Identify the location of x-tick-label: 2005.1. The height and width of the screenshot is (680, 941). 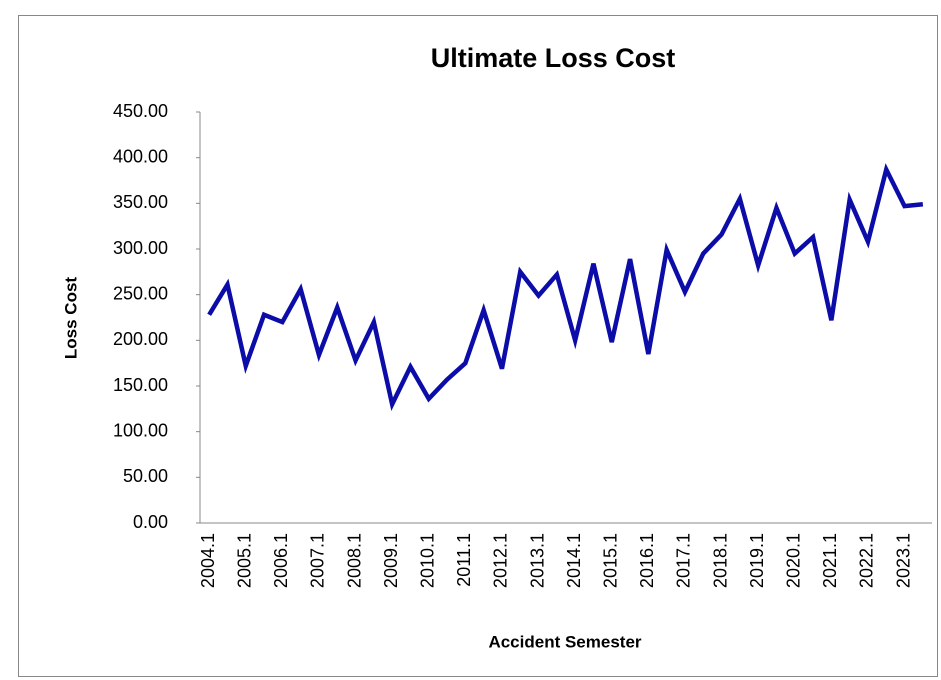
(245, 560).